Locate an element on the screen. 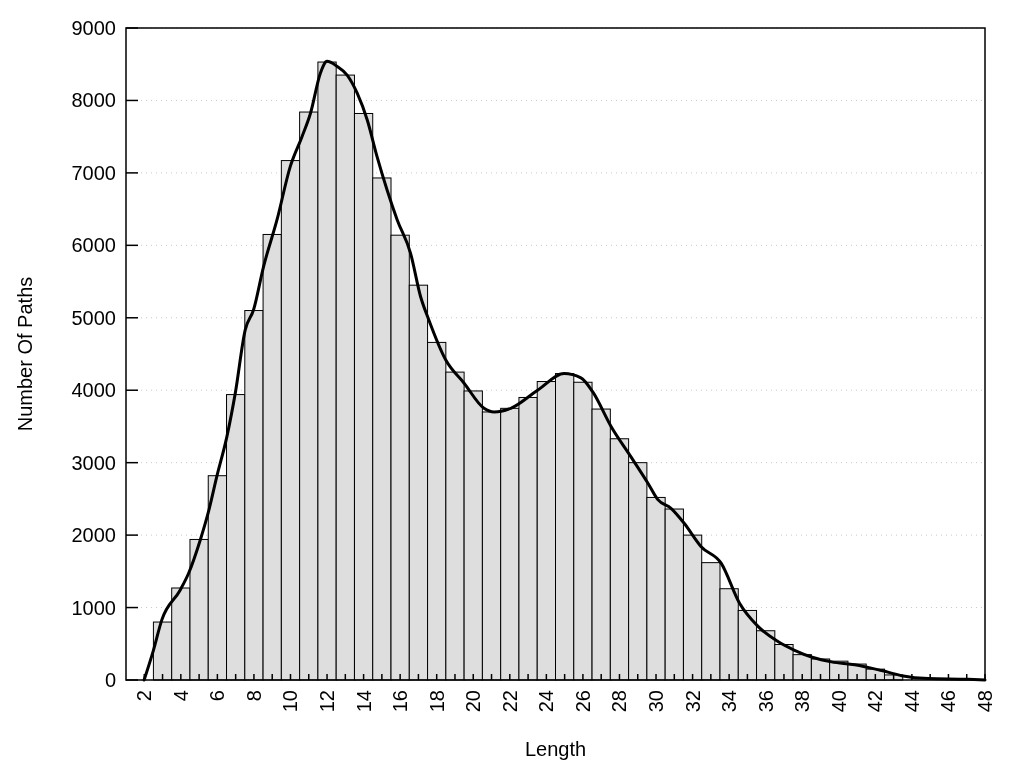 This screenshot has width=1024, height=768. x-tick-label: 18 is located at coordinates (436, 701).